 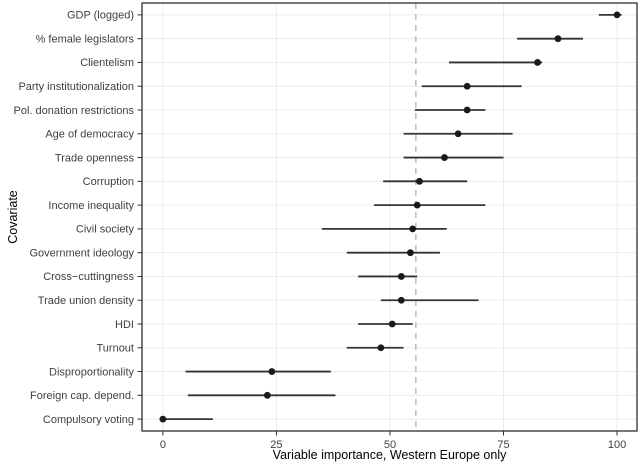 What do you see at coordinates (115, 349) in the screenshot?
I see `y-tick-label: Turnout` at bounding box center [115, 349].